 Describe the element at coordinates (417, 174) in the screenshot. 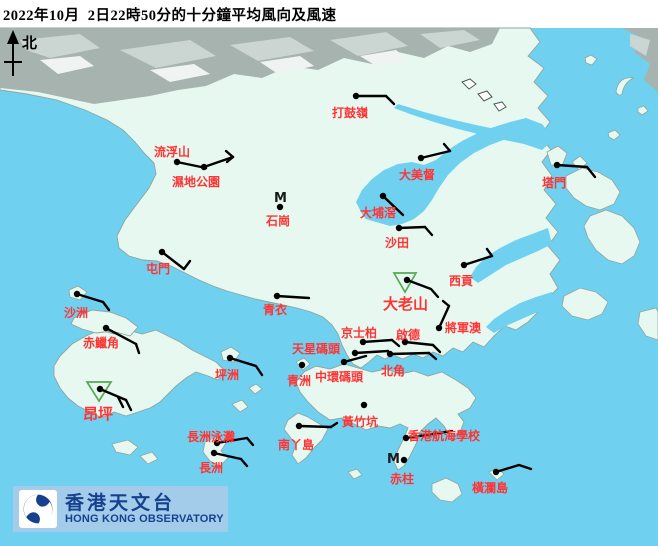

I see `station-label: 大美督` at that location.